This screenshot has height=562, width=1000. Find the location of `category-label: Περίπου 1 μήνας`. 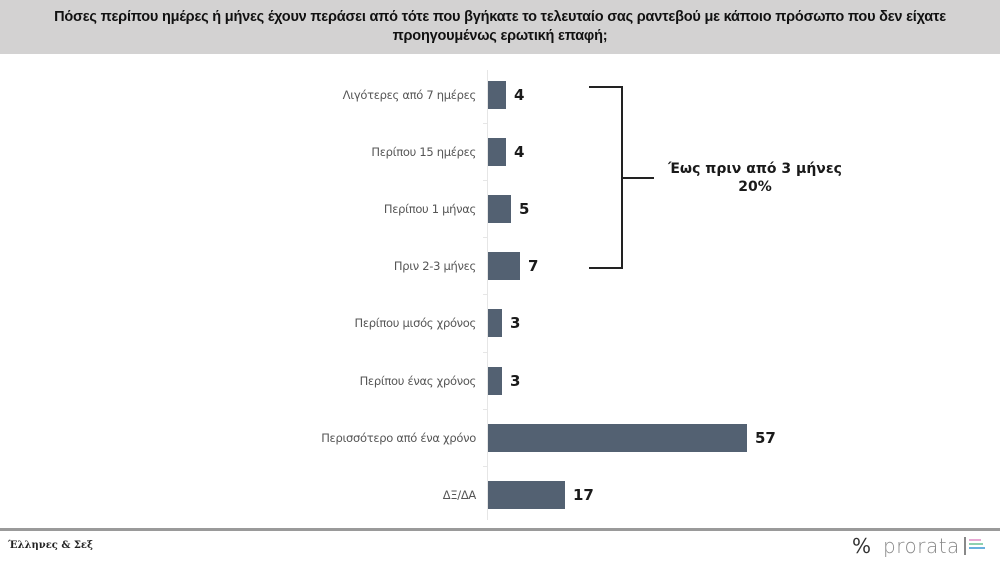

category-label: Περίπου 1 μήνας is located at coordinates (429, 209).